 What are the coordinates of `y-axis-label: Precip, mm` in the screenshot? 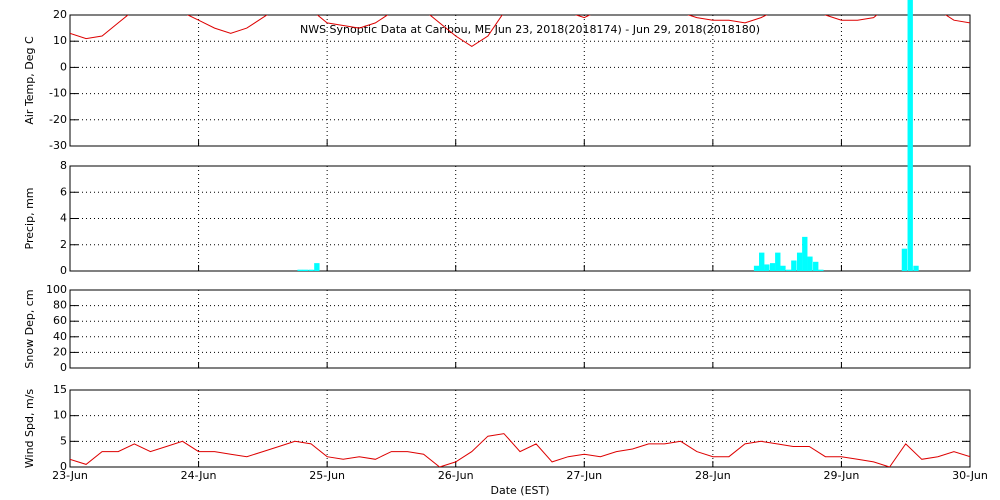 It's located at (29, 219).